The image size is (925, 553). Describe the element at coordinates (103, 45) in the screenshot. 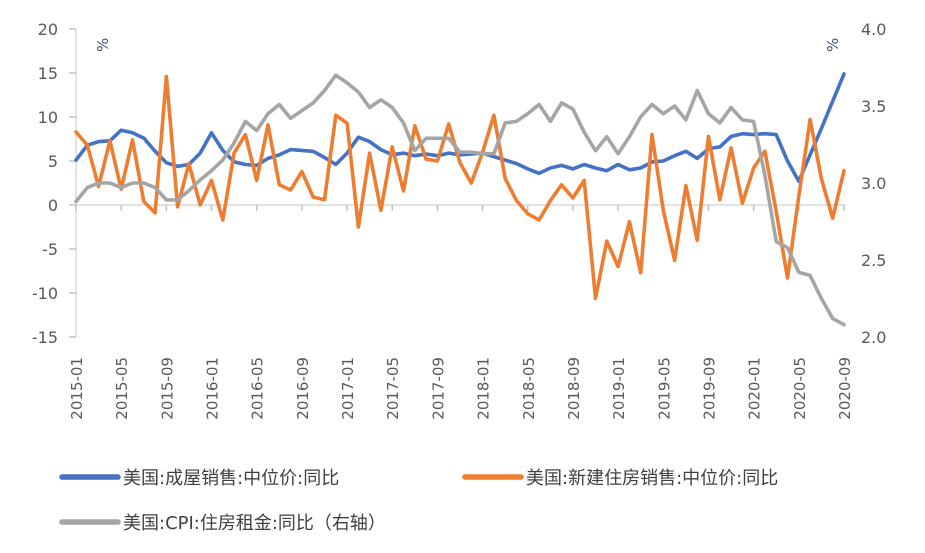

I see `left-unit-label: %` at that location.